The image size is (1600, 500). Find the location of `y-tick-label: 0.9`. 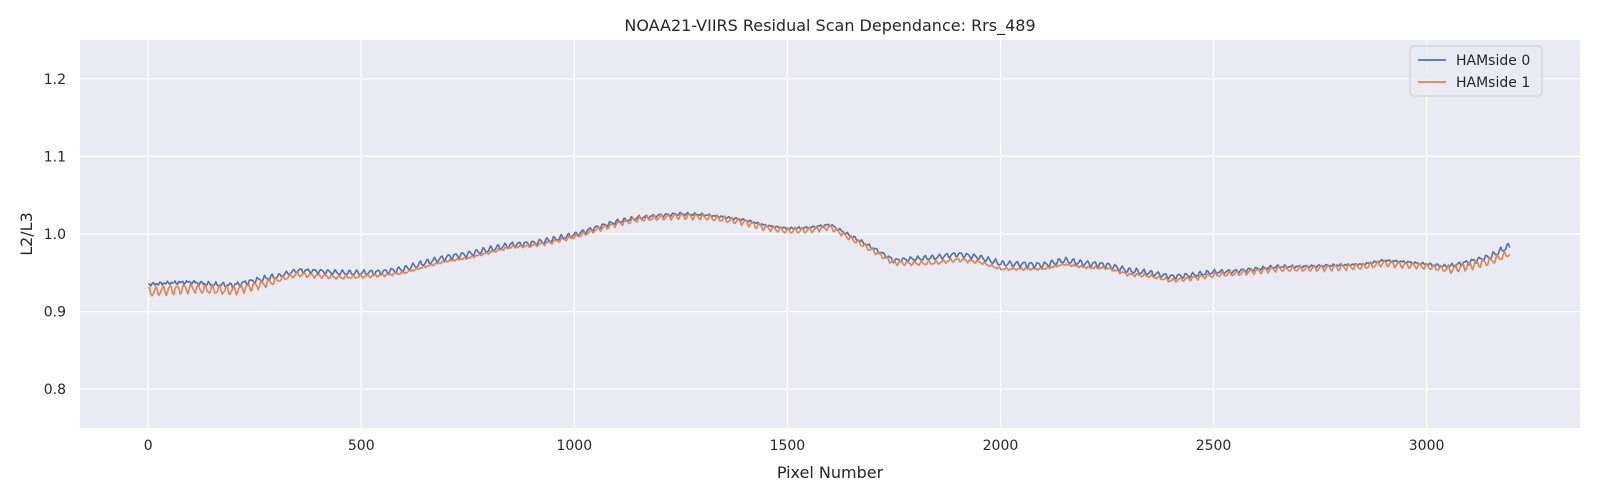

y-tick-label: 0.9 is located at coordinates (55, 313).